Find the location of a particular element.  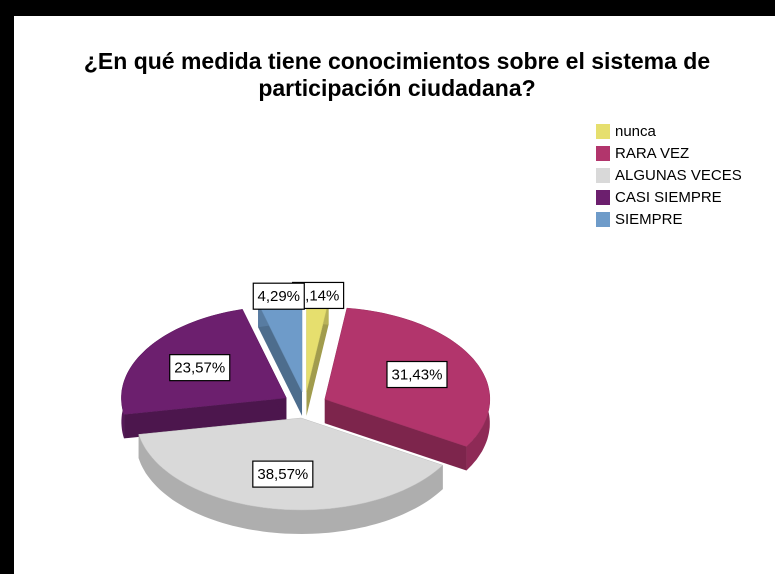

legend-label: SIEMPRE is located at coordinates (649, 219).